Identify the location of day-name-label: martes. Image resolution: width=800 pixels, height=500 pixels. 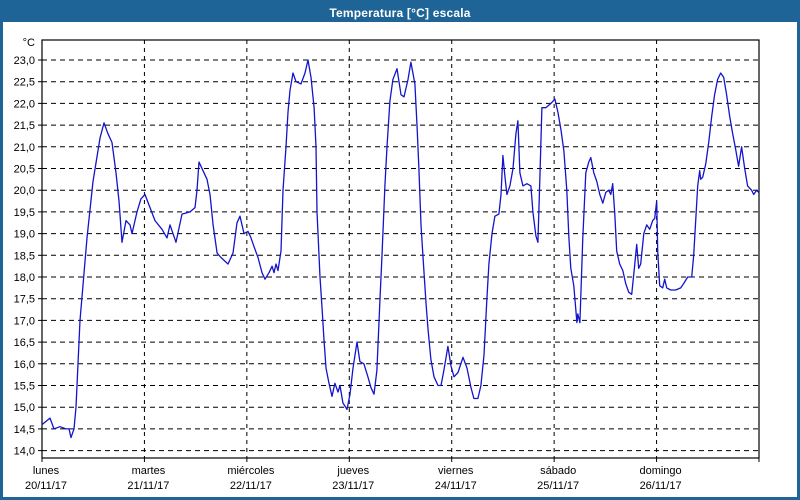
(149, 471).